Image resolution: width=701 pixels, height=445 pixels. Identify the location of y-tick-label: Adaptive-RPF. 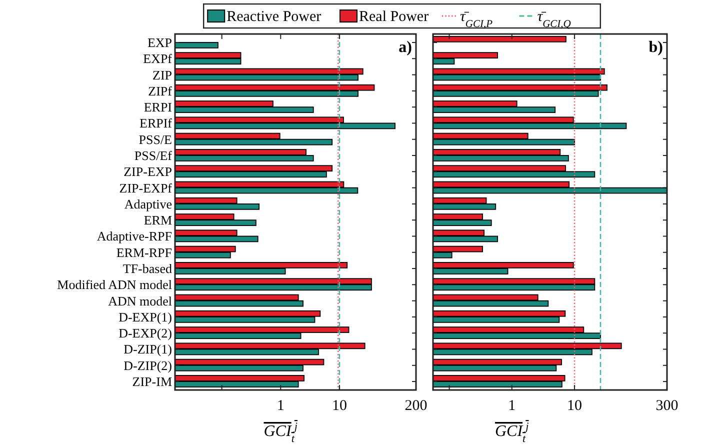
(134, 236).